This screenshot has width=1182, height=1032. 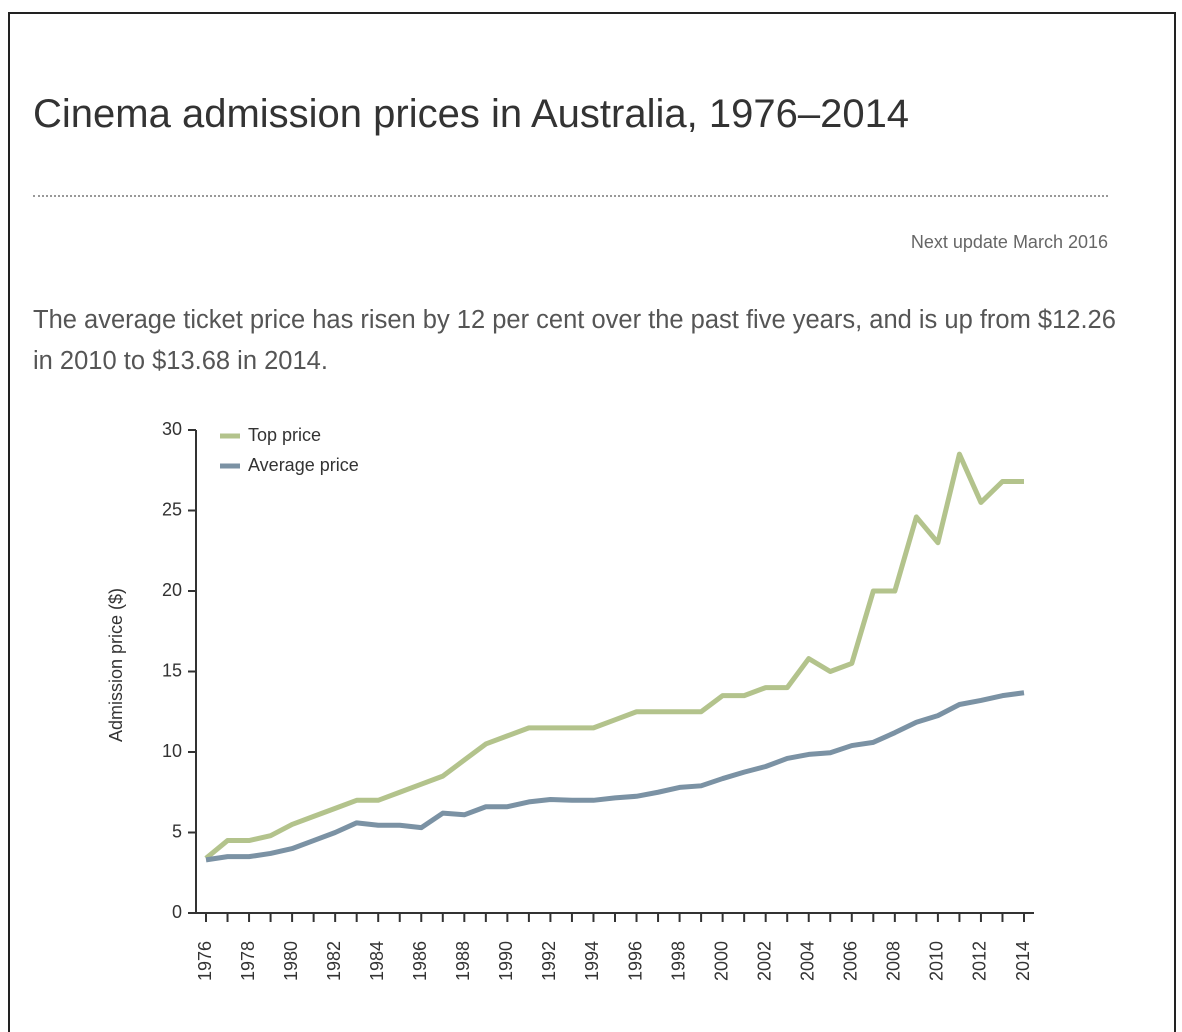 What do you see at coordinates (851, 961) in the screenshot?
I see `x-tick-label: 2006` at bounding box center [851, 961].